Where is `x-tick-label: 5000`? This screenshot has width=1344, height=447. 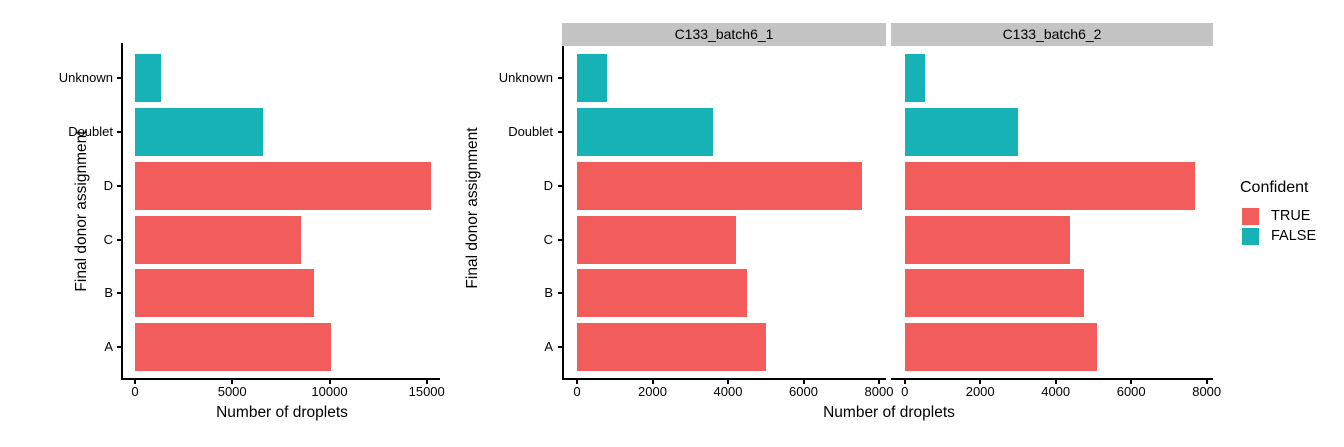
x-tick-label: 5000 is located at coordinates (232, 391).